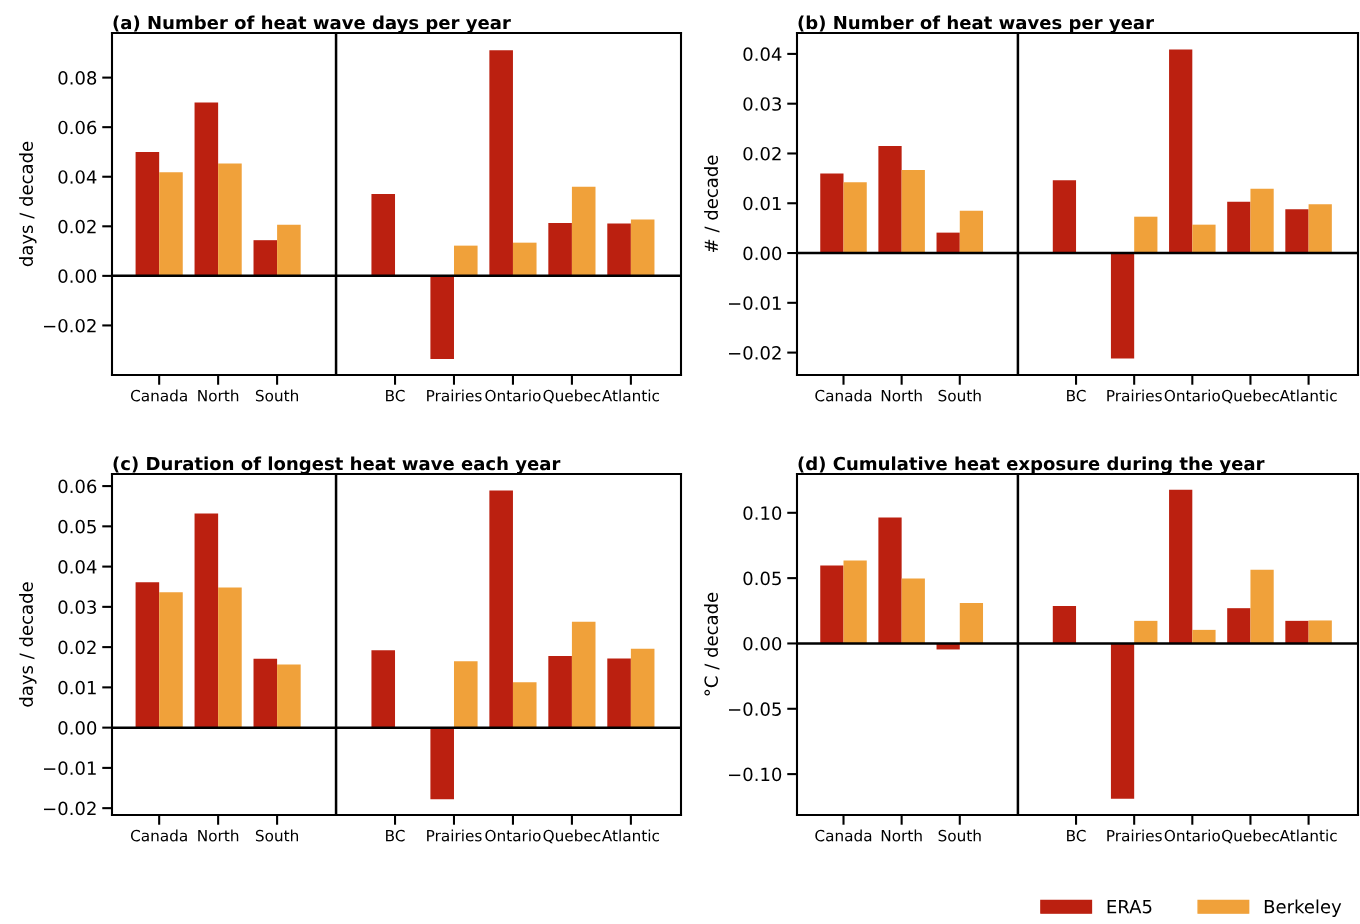  Describe the element at coordinates (77, 78) in the screenshot. I see `y-tick-label: 0.08` at that location.